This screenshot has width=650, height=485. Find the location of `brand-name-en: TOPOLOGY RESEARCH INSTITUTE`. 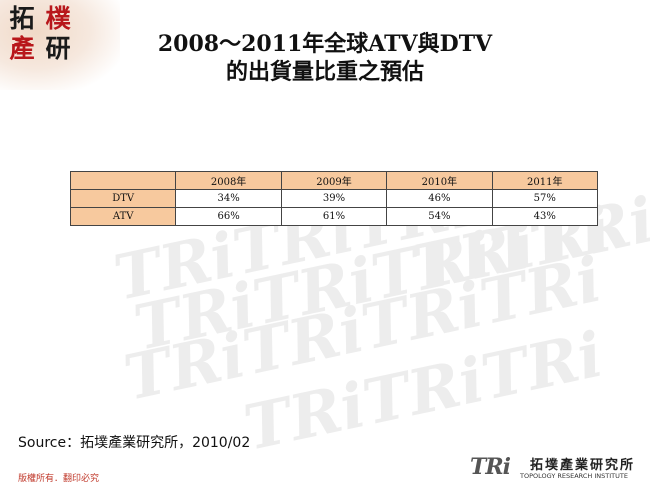

brand-name-en: TOPOLOGY RESEARCH INSTITUTE is located at coordinates (574, 476).